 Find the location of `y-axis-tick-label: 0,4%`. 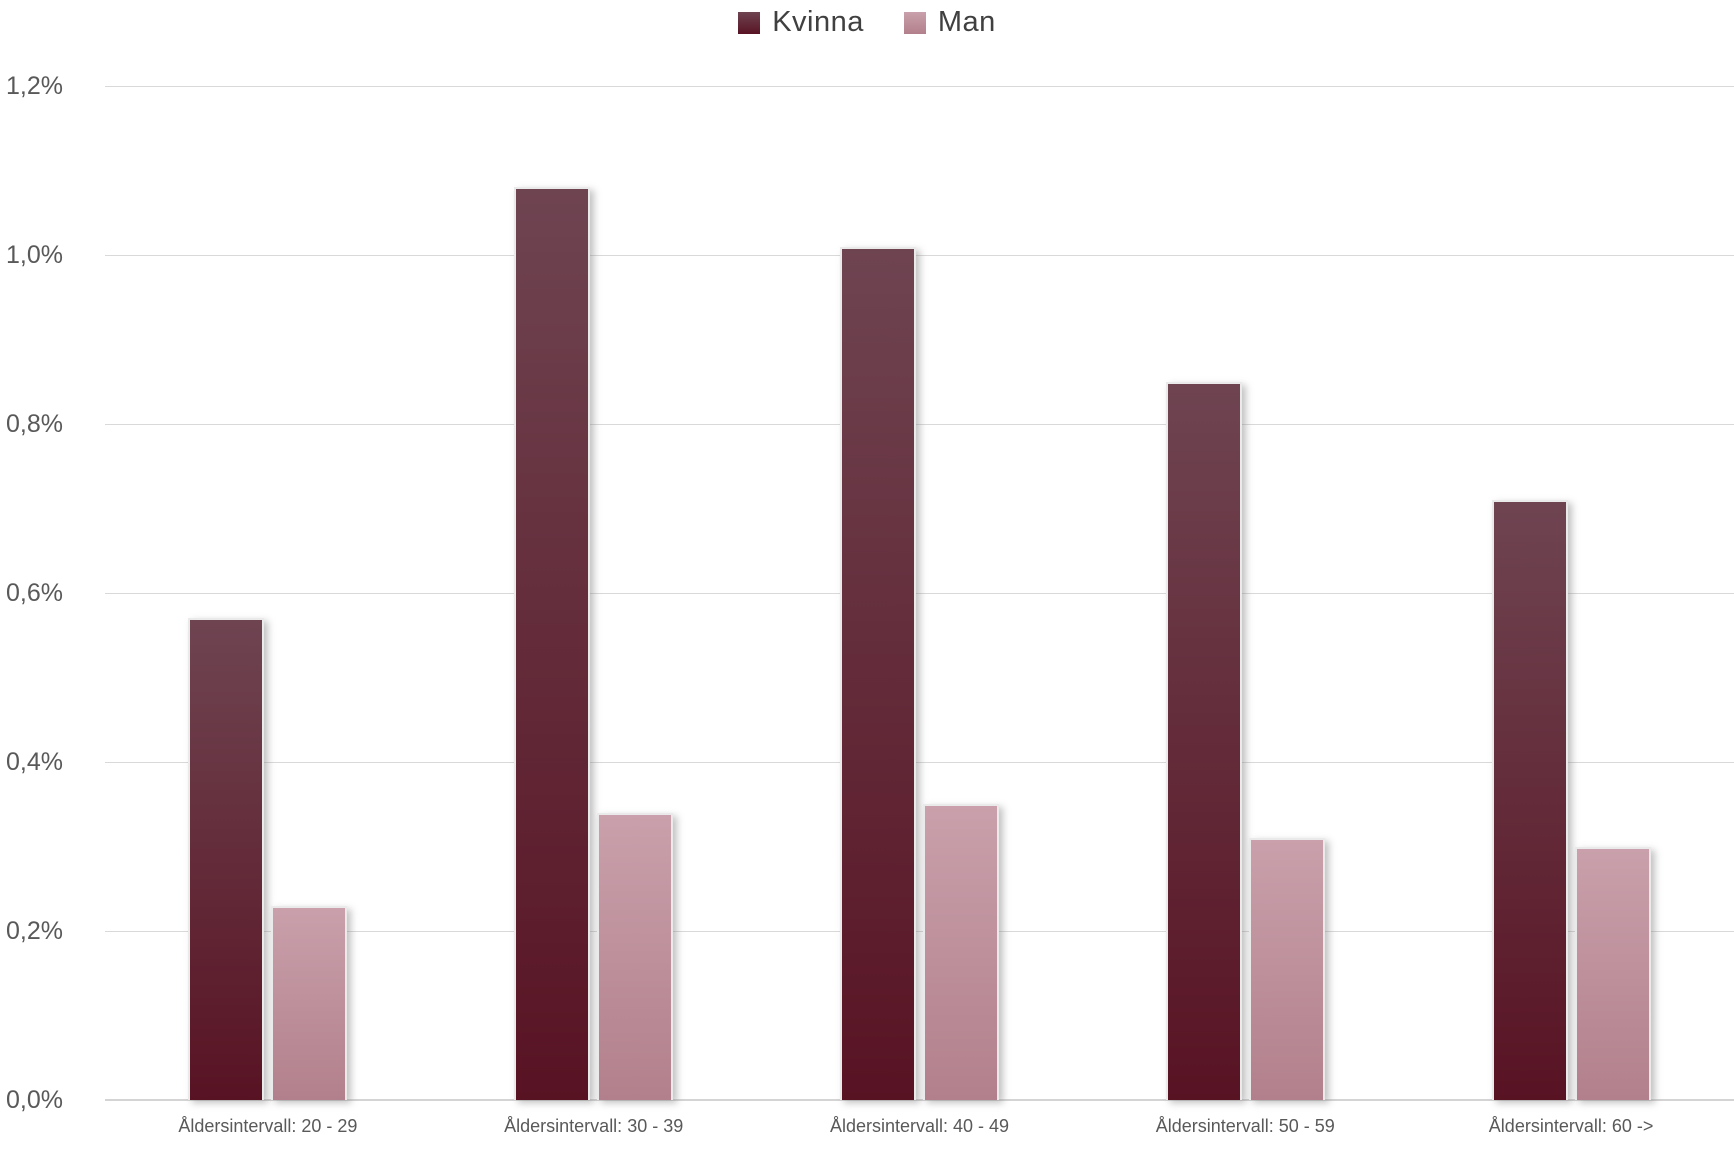

y-axis-tick-label: 0,4% is located at coordinates (34, 762).